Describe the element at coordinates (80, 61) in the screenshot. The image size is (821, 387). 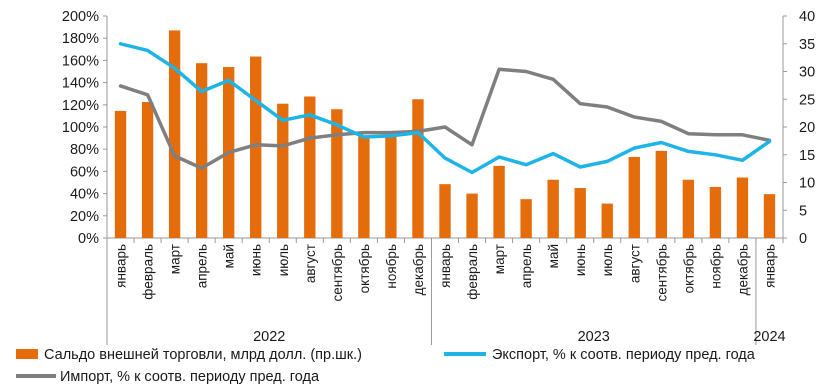
I see `y-left-tick-label: 160%` at that location.